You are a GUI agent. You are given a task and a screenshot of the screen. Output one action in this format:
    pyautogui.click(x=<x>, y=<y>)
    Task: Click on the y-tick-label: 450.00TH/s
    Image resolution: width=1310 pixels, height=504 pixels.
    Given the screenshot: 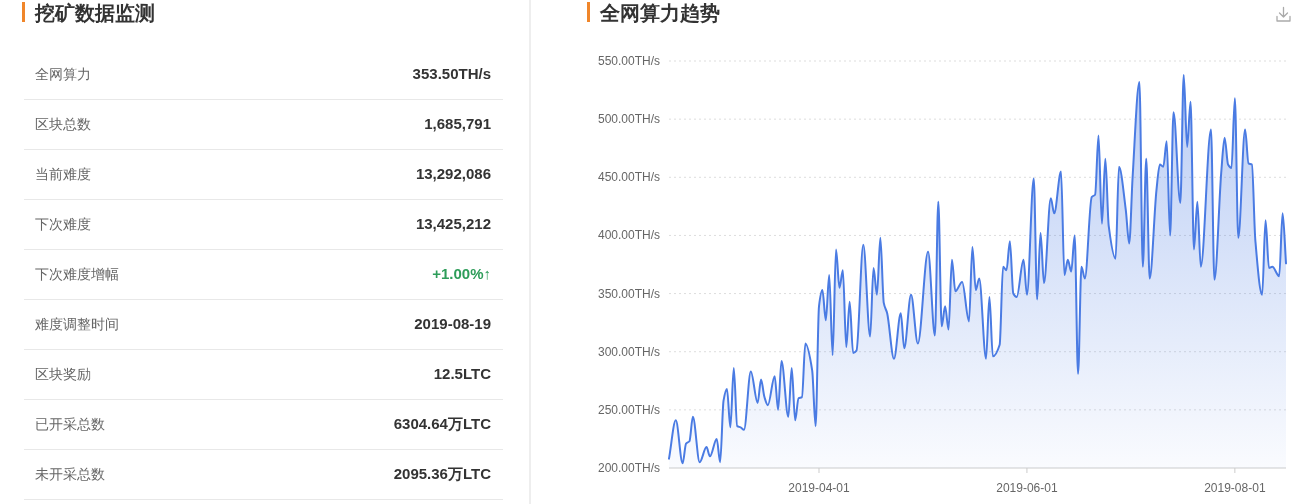 What is the action you would take?
    pyautogui.click(x=628, y=177)
    